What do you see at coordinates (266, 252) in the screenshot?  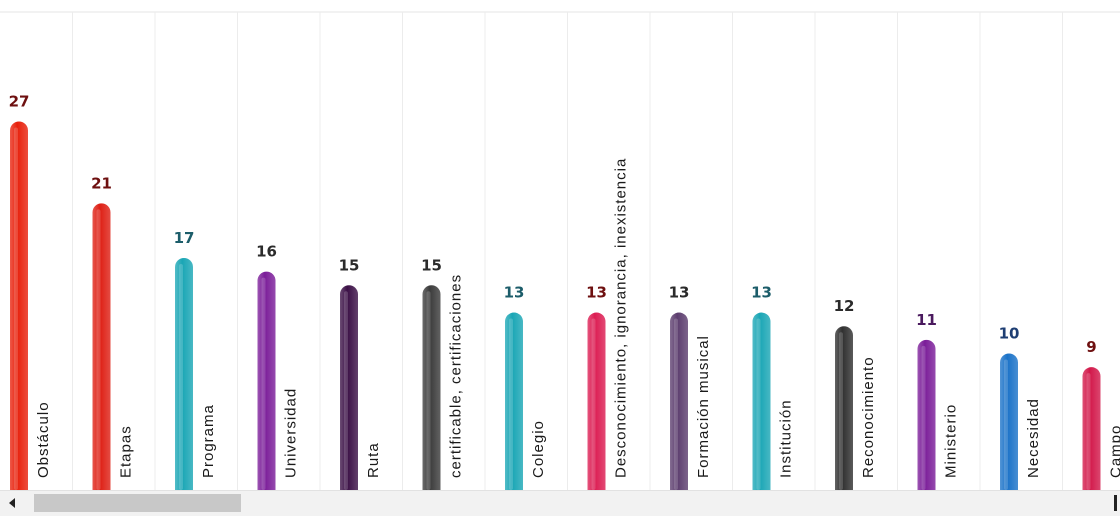 I see `value-label: 16` at bounding box center [266, 252].